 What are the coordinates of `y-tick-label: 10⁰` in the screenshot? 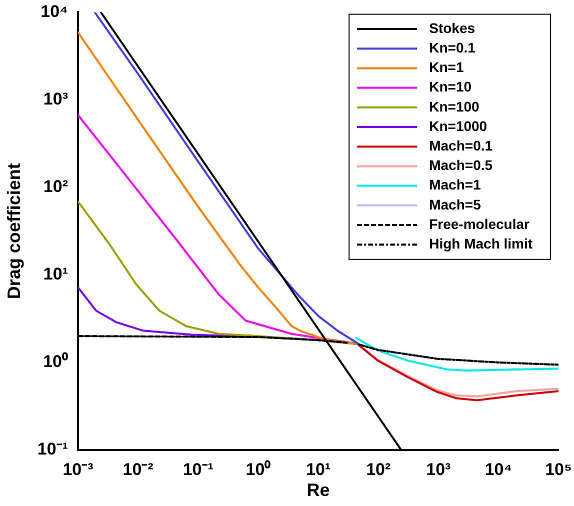 It's located at (55, 362).